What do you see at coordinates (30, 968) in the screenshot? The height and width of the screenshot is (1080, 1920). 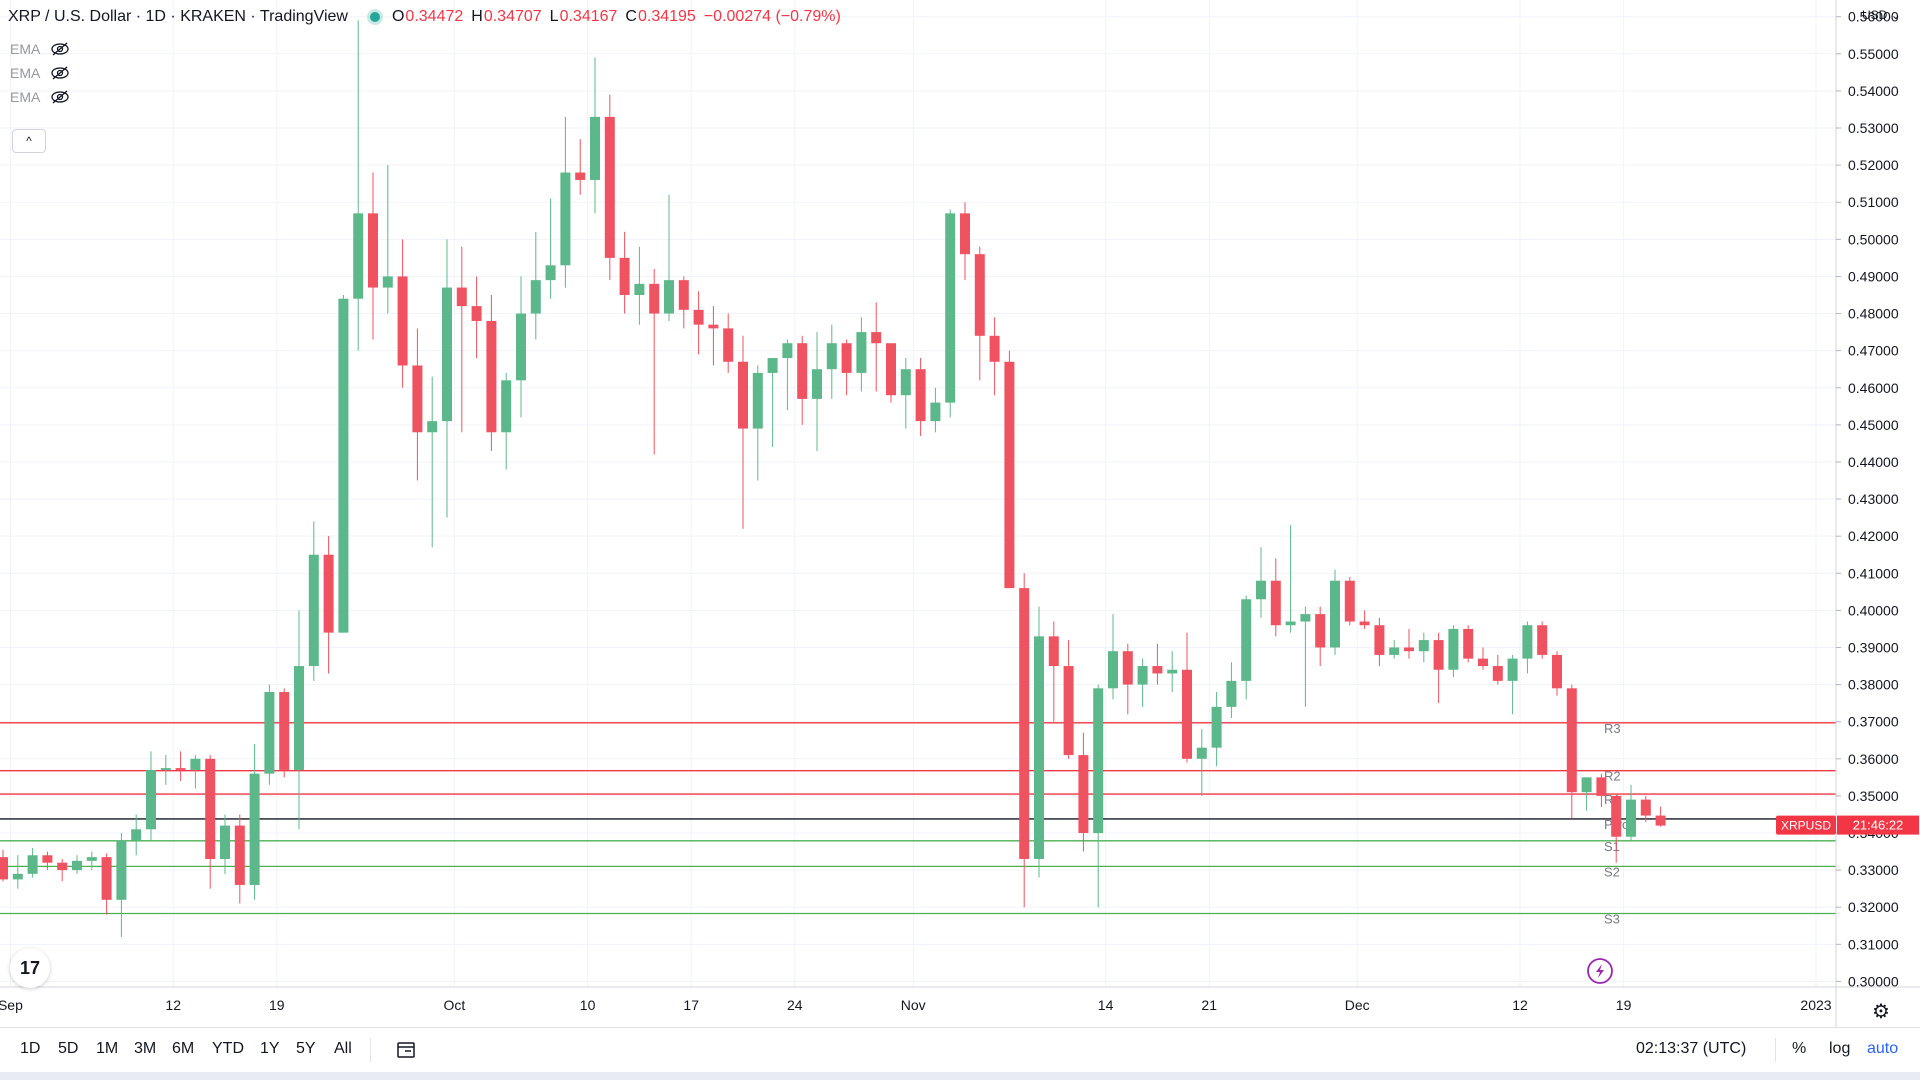 I see `tradingview-logo: 17` at bounding box center [30, 968].